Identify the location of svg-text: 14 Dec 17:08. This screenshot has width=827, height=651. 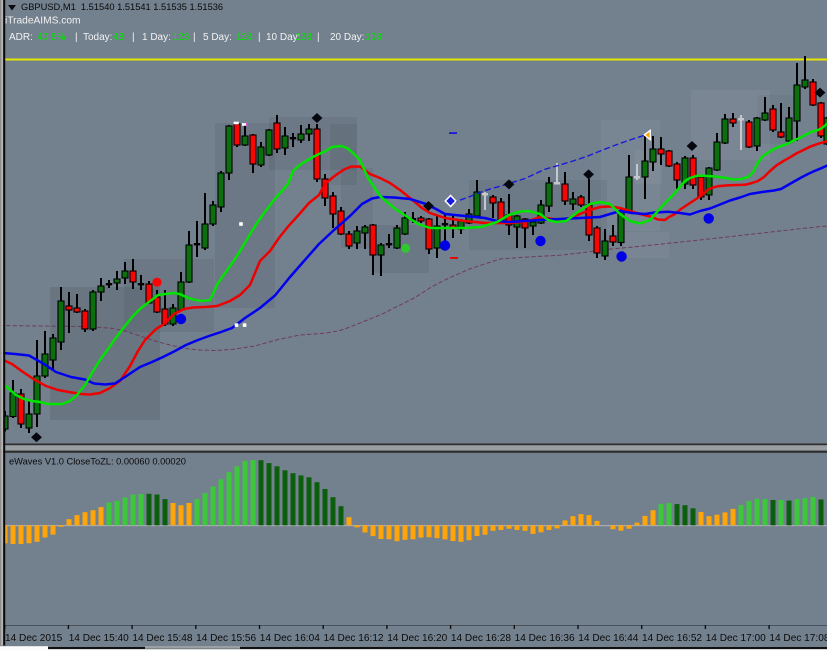
(798, 638).